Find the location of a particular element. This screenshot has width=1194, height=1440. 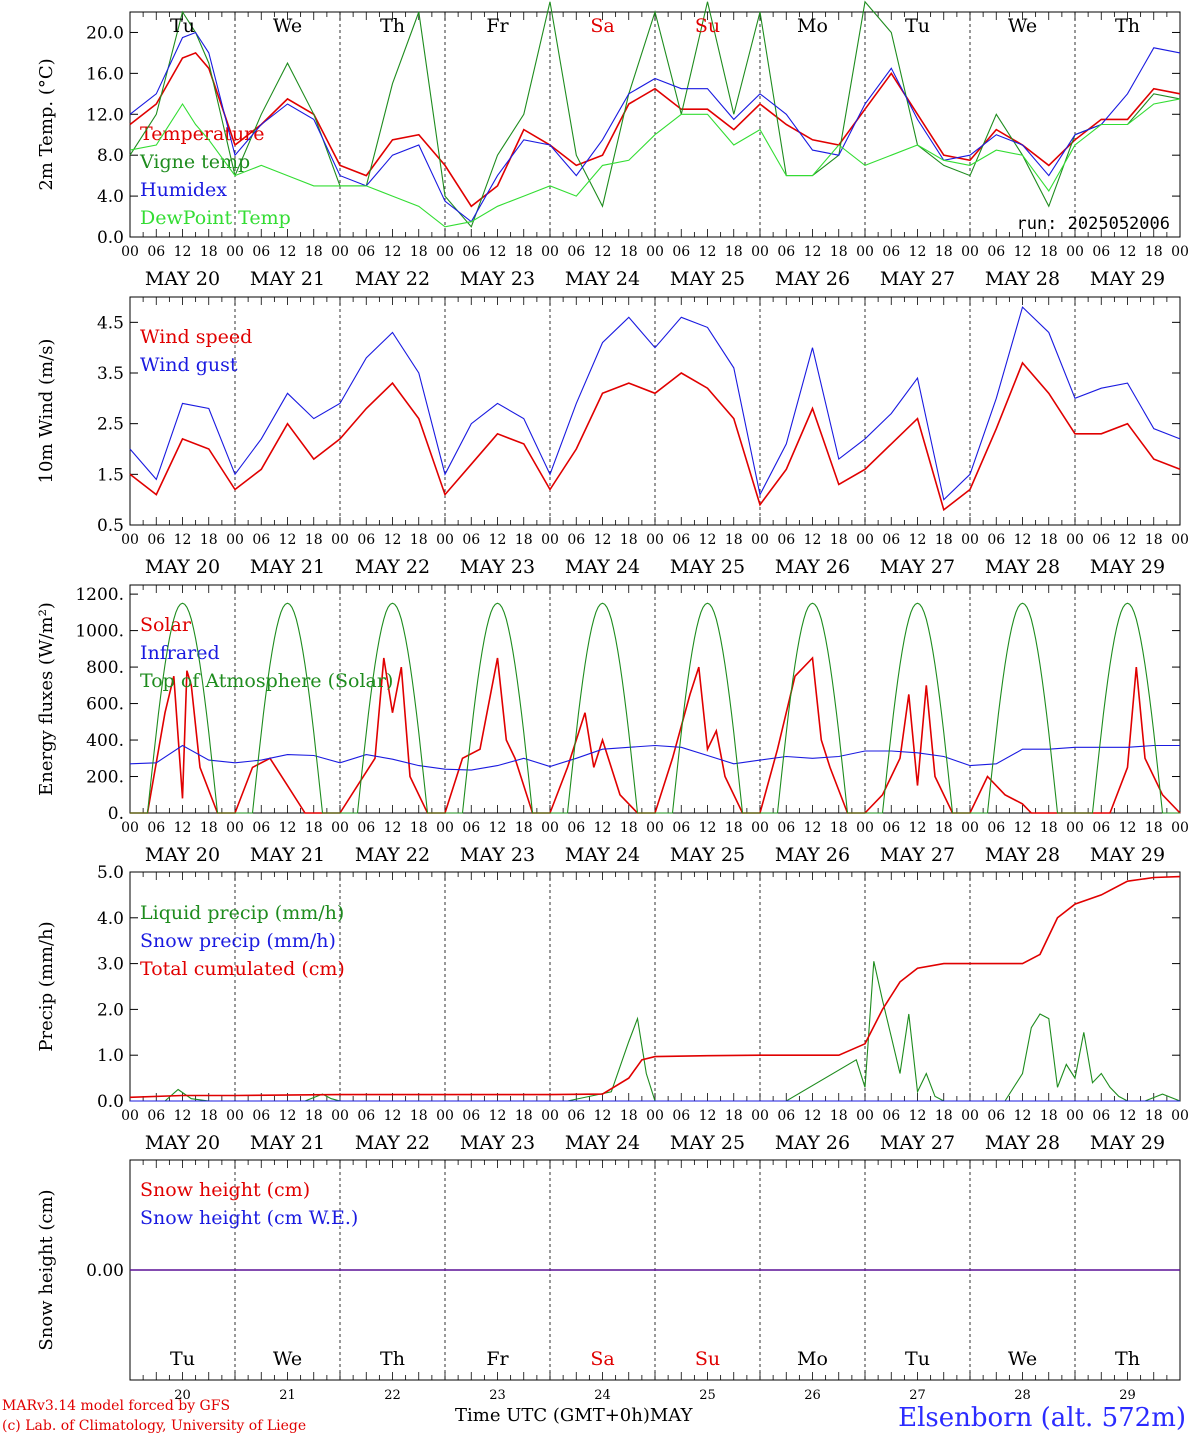

month-label: MAY is located at coordinates (671, 1415).